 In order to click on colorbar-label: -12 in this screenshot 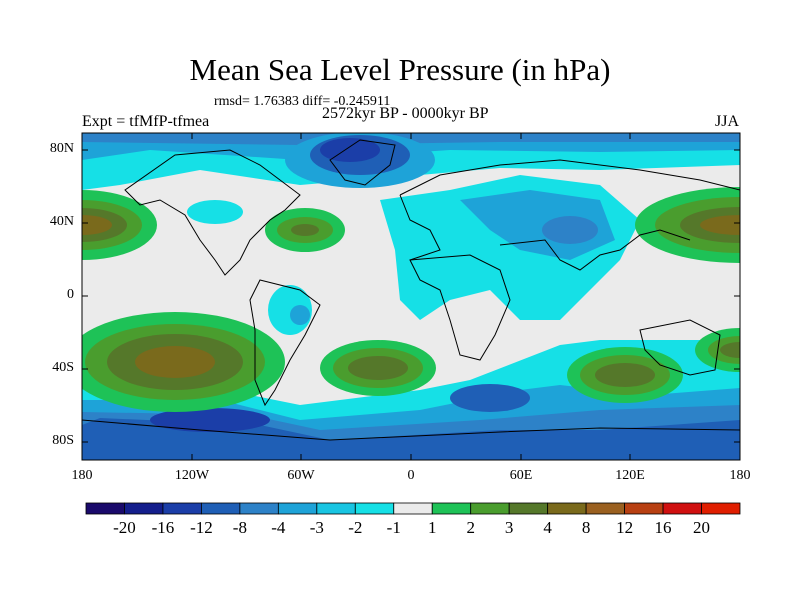, I will do `click(201, 527)`.